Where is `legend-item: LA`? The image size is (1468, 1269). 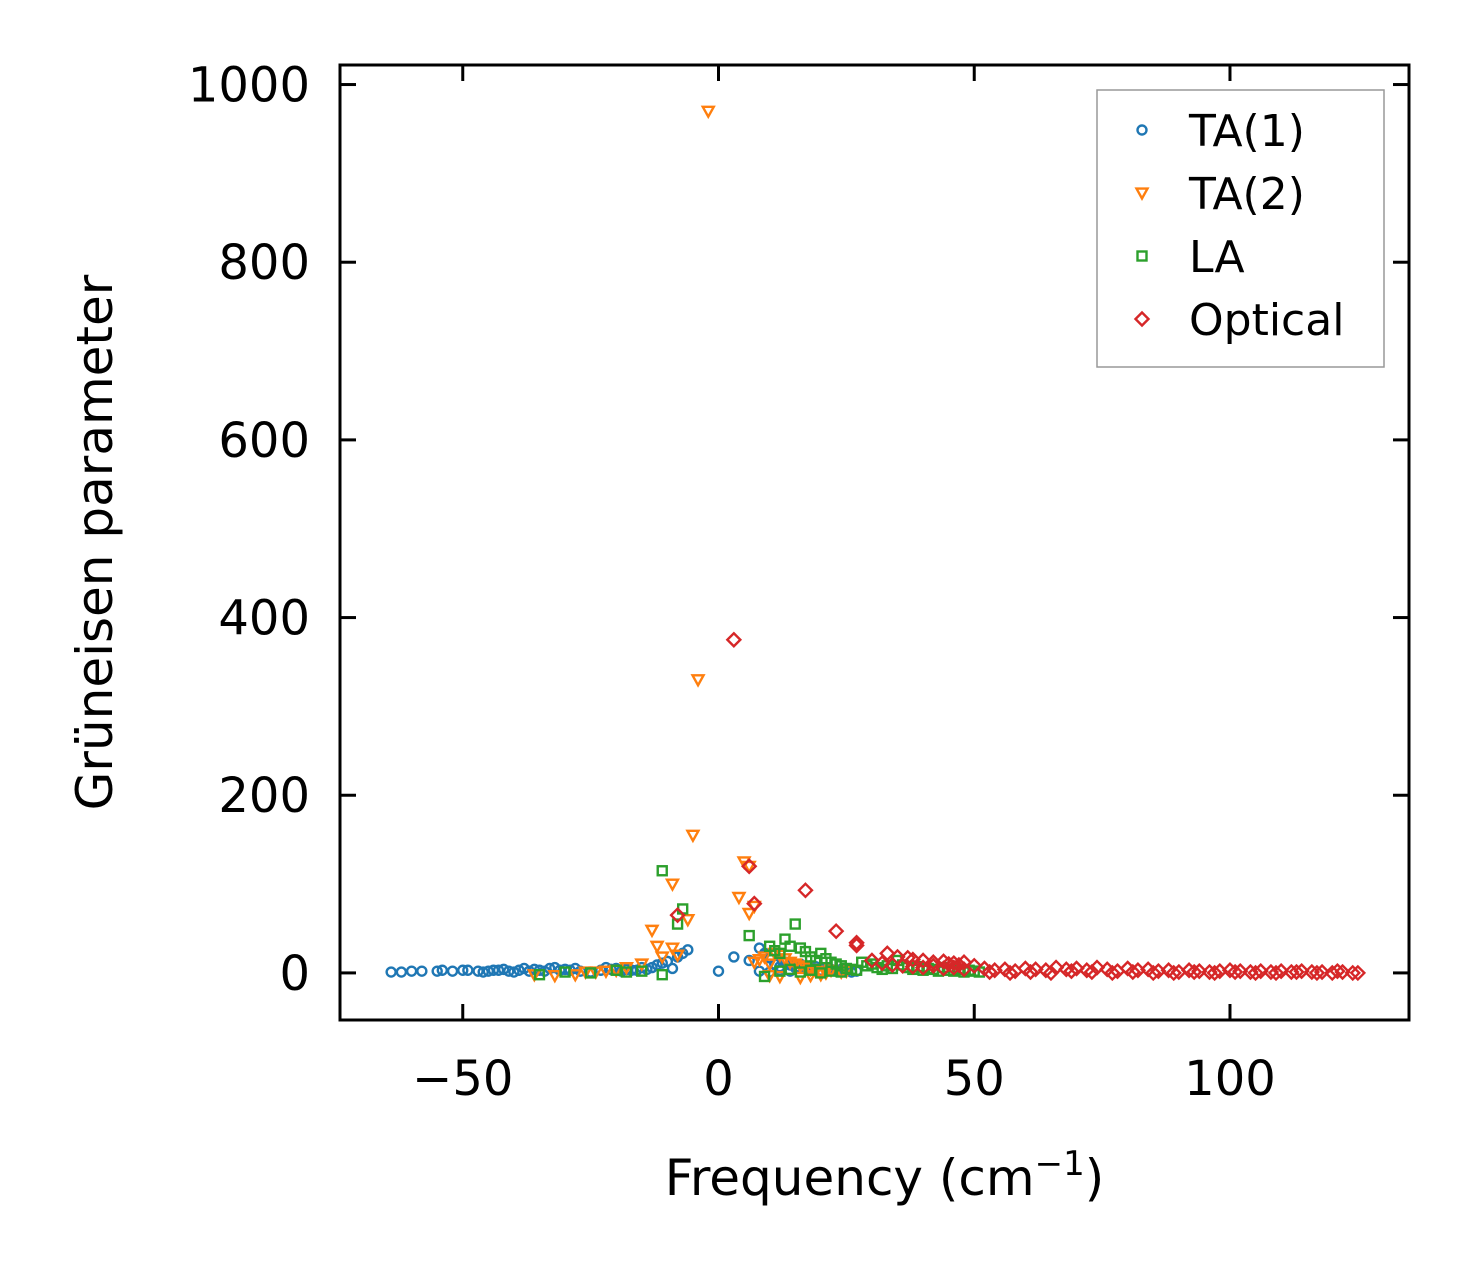
legend-item: LA is located at coordinates (1190, 257).